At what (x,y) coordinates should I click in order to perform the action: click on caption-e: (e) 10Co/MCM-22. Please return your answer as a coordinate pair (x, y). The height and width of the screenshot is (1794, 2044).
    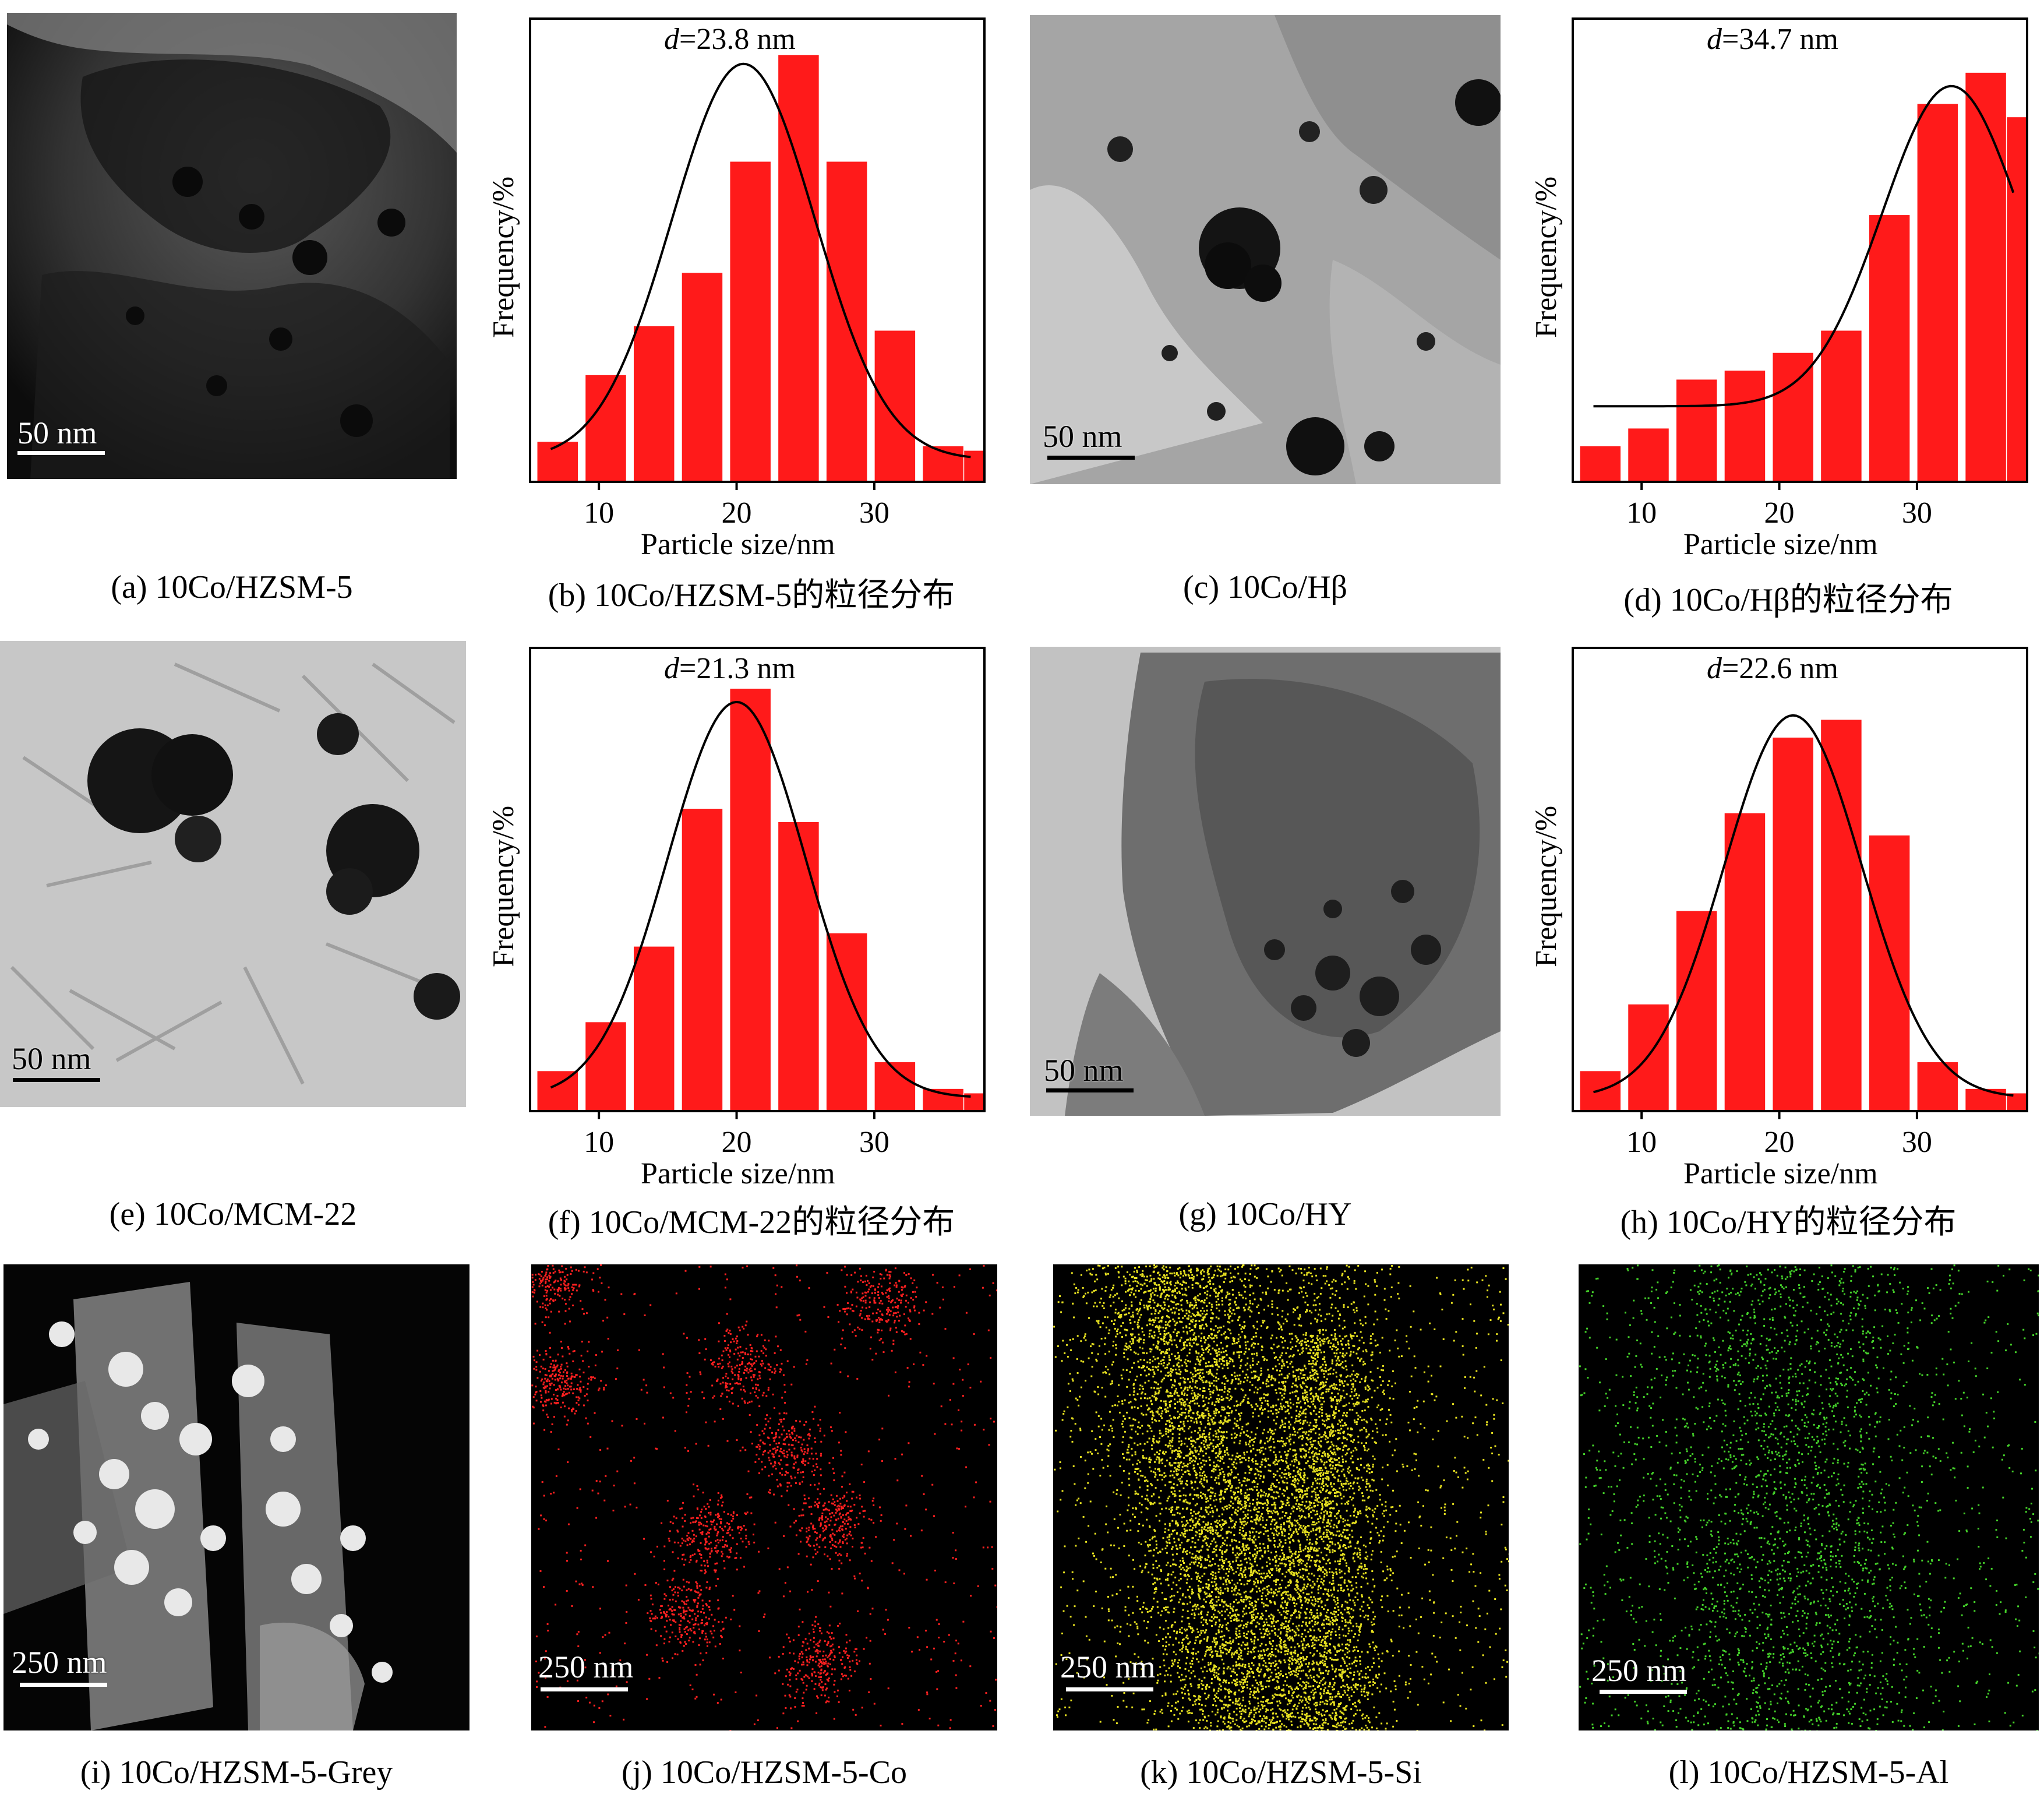
    Looking at the image, I should click on (233, 1214).